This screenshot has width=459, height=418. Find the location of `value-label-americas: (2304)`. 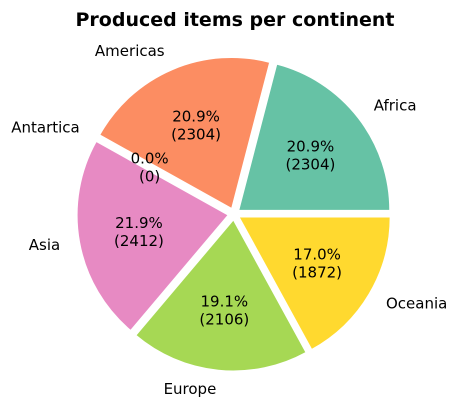

value-label-americas: (2304) is located at coordinates (196, 135).